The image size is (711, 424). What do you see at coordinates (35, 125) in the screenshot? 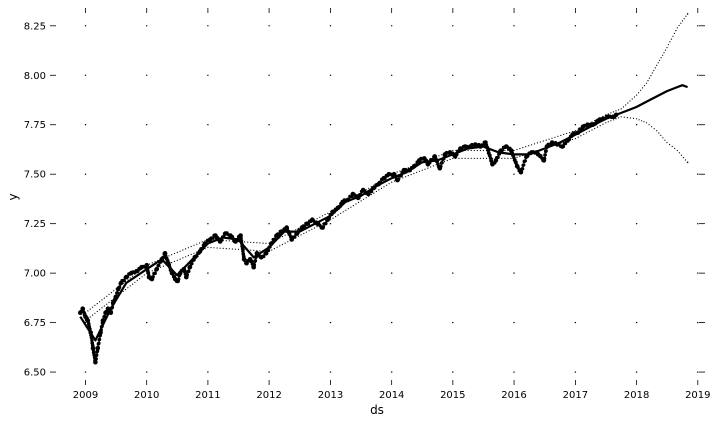
I see `y-tick-label: 7.75` at bounding box center [35, 125].